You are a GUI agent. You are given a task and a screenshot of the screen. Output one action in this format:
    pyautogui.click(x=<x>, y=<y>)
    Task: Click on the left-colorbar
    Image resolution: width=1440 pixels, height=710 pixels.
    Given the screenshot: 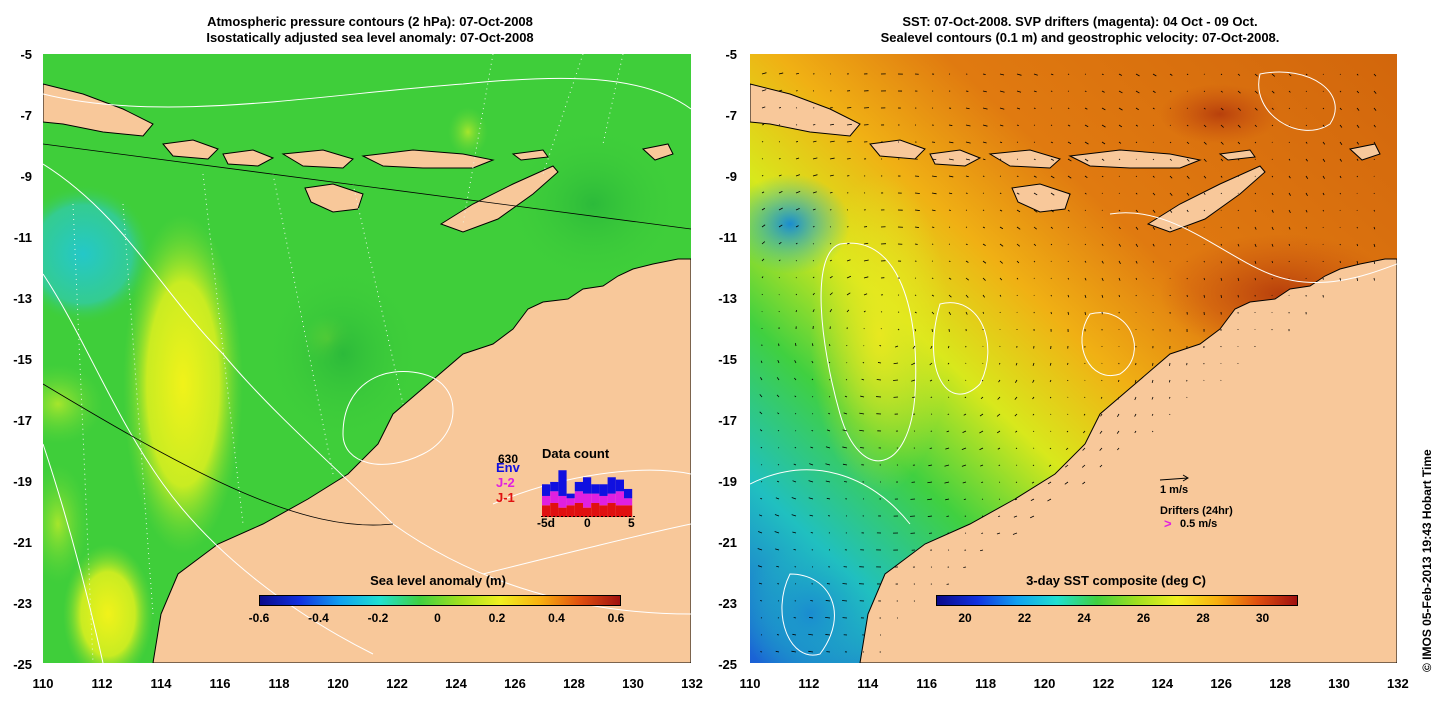 What is the action you would take?
    pyautogui.click(x=440, y=600)
    